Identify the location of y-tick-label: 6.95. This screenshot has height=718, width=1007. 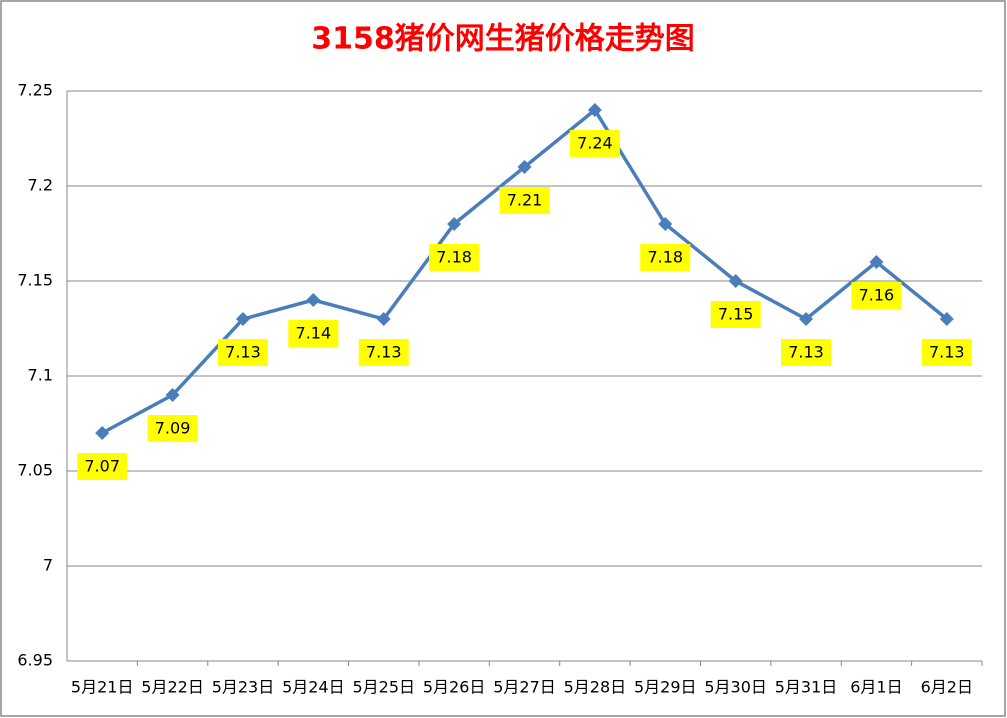
(35, 660).